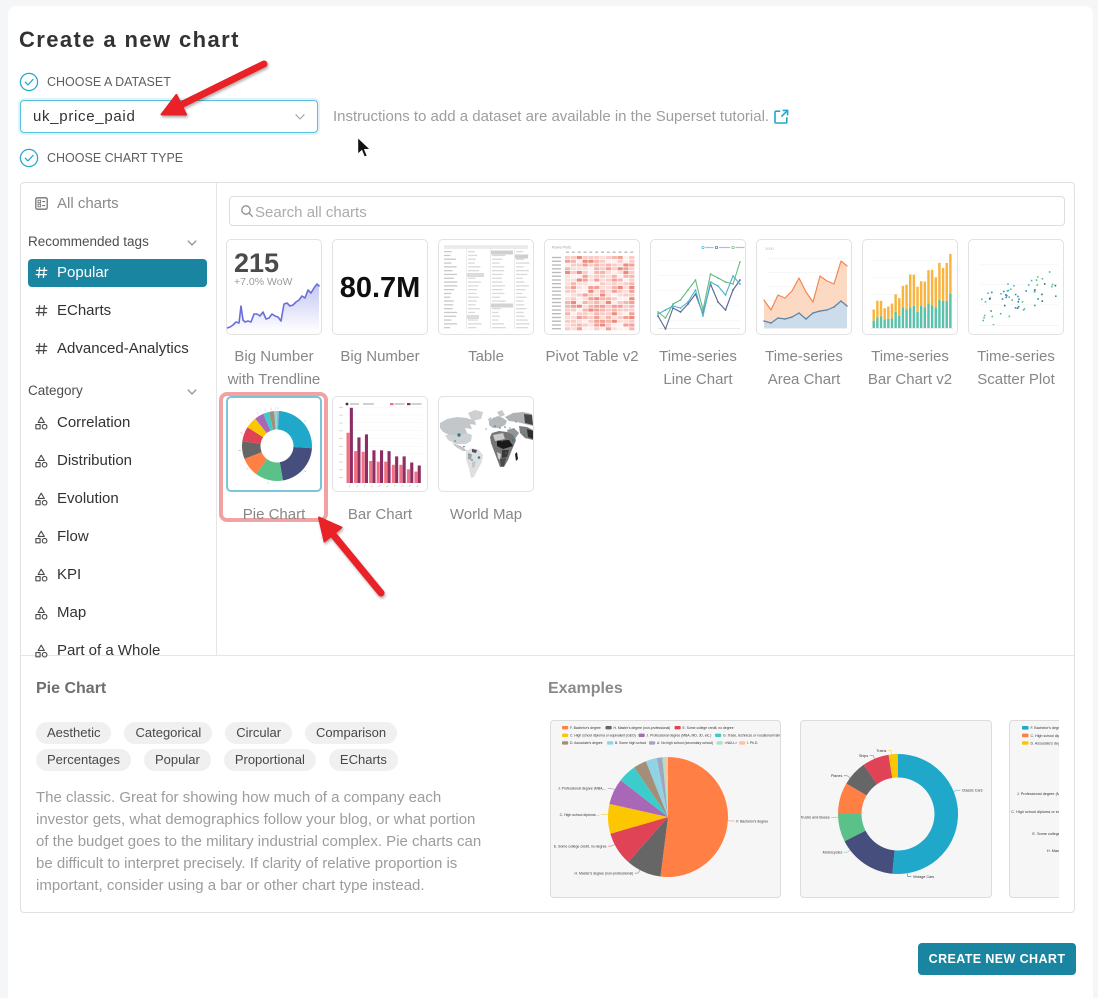 Image resolution: width=1098 pixels, height=998 pixels. Describe the element at coordinates (685, 743) in the screenshot. I see `svg-text:A. No high school (secondary s: A. No high school (secondary school)` at that location.